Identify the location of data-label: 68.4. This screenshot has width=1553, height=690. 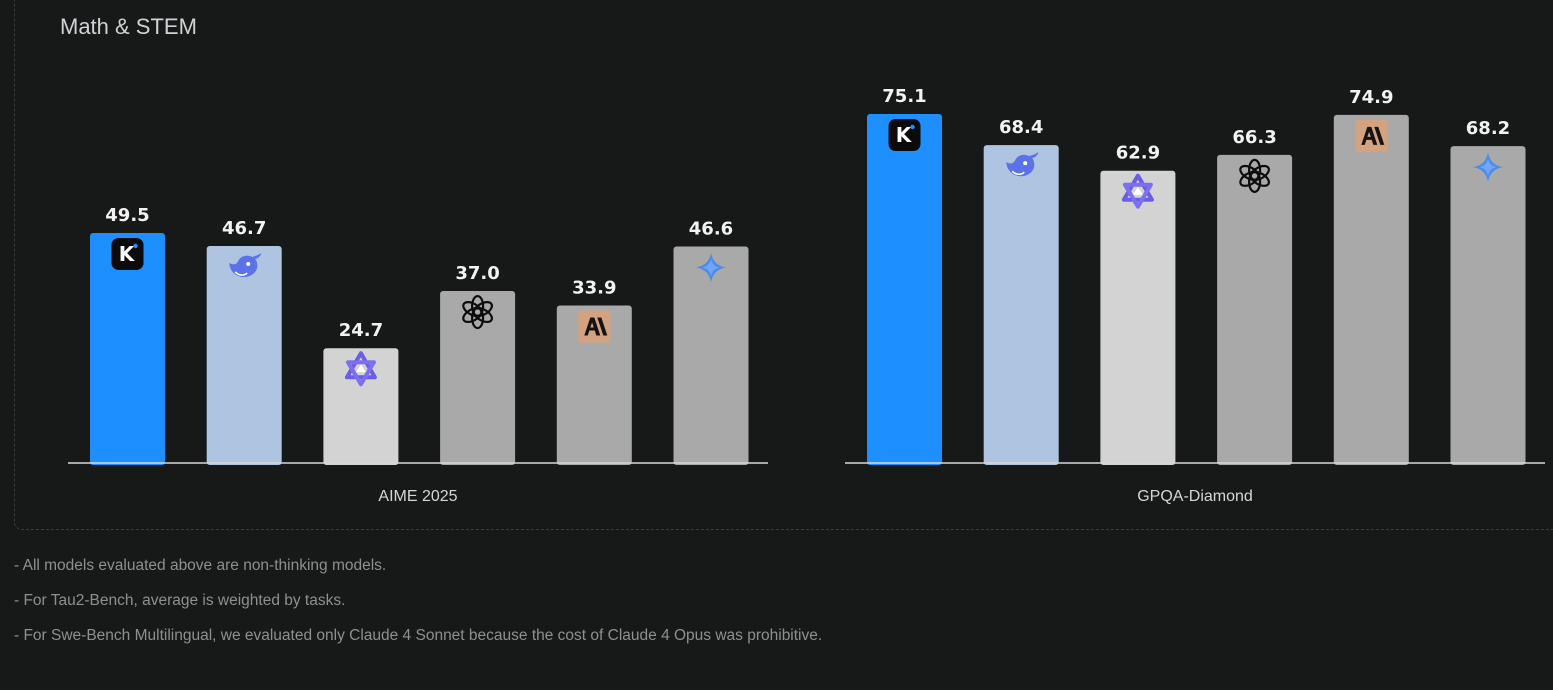
(1021, 127).